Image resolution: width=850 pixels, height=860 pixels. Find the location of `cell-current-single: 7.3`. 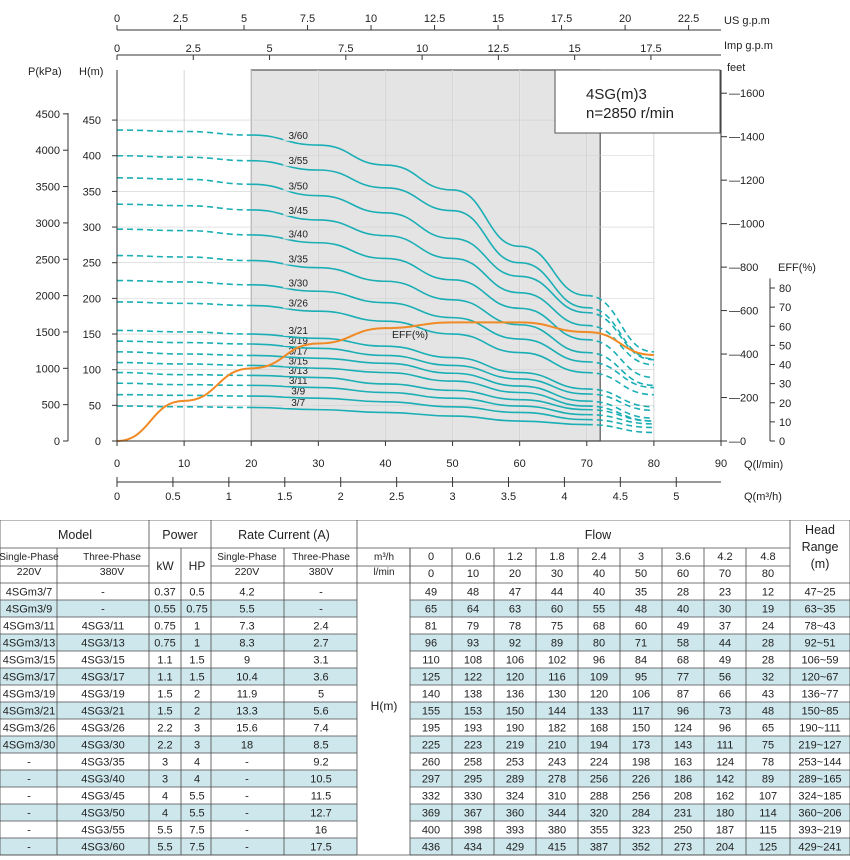

cell-current-single: 7.3 is located at coordinates (246, 627).